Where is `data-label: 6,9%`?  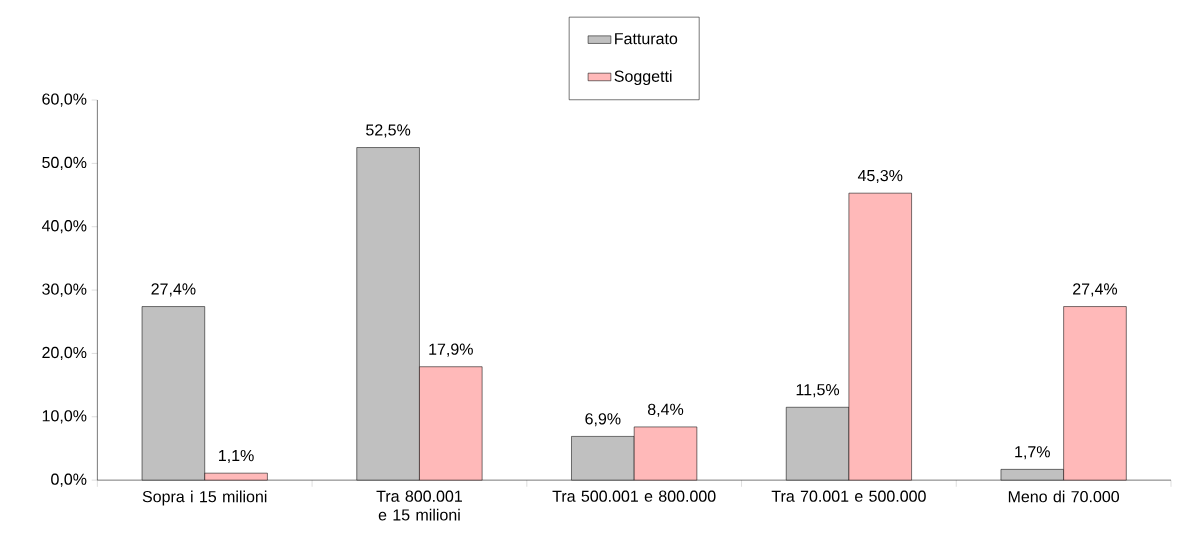 data-label: 6,9% is located at coordinates (603, 420).